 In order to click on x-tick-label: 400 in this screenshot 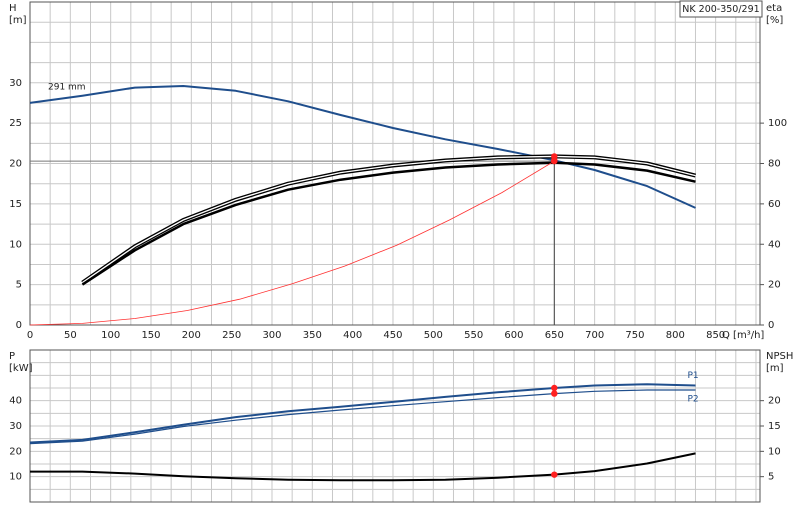, I will do `click(352, 335)`.